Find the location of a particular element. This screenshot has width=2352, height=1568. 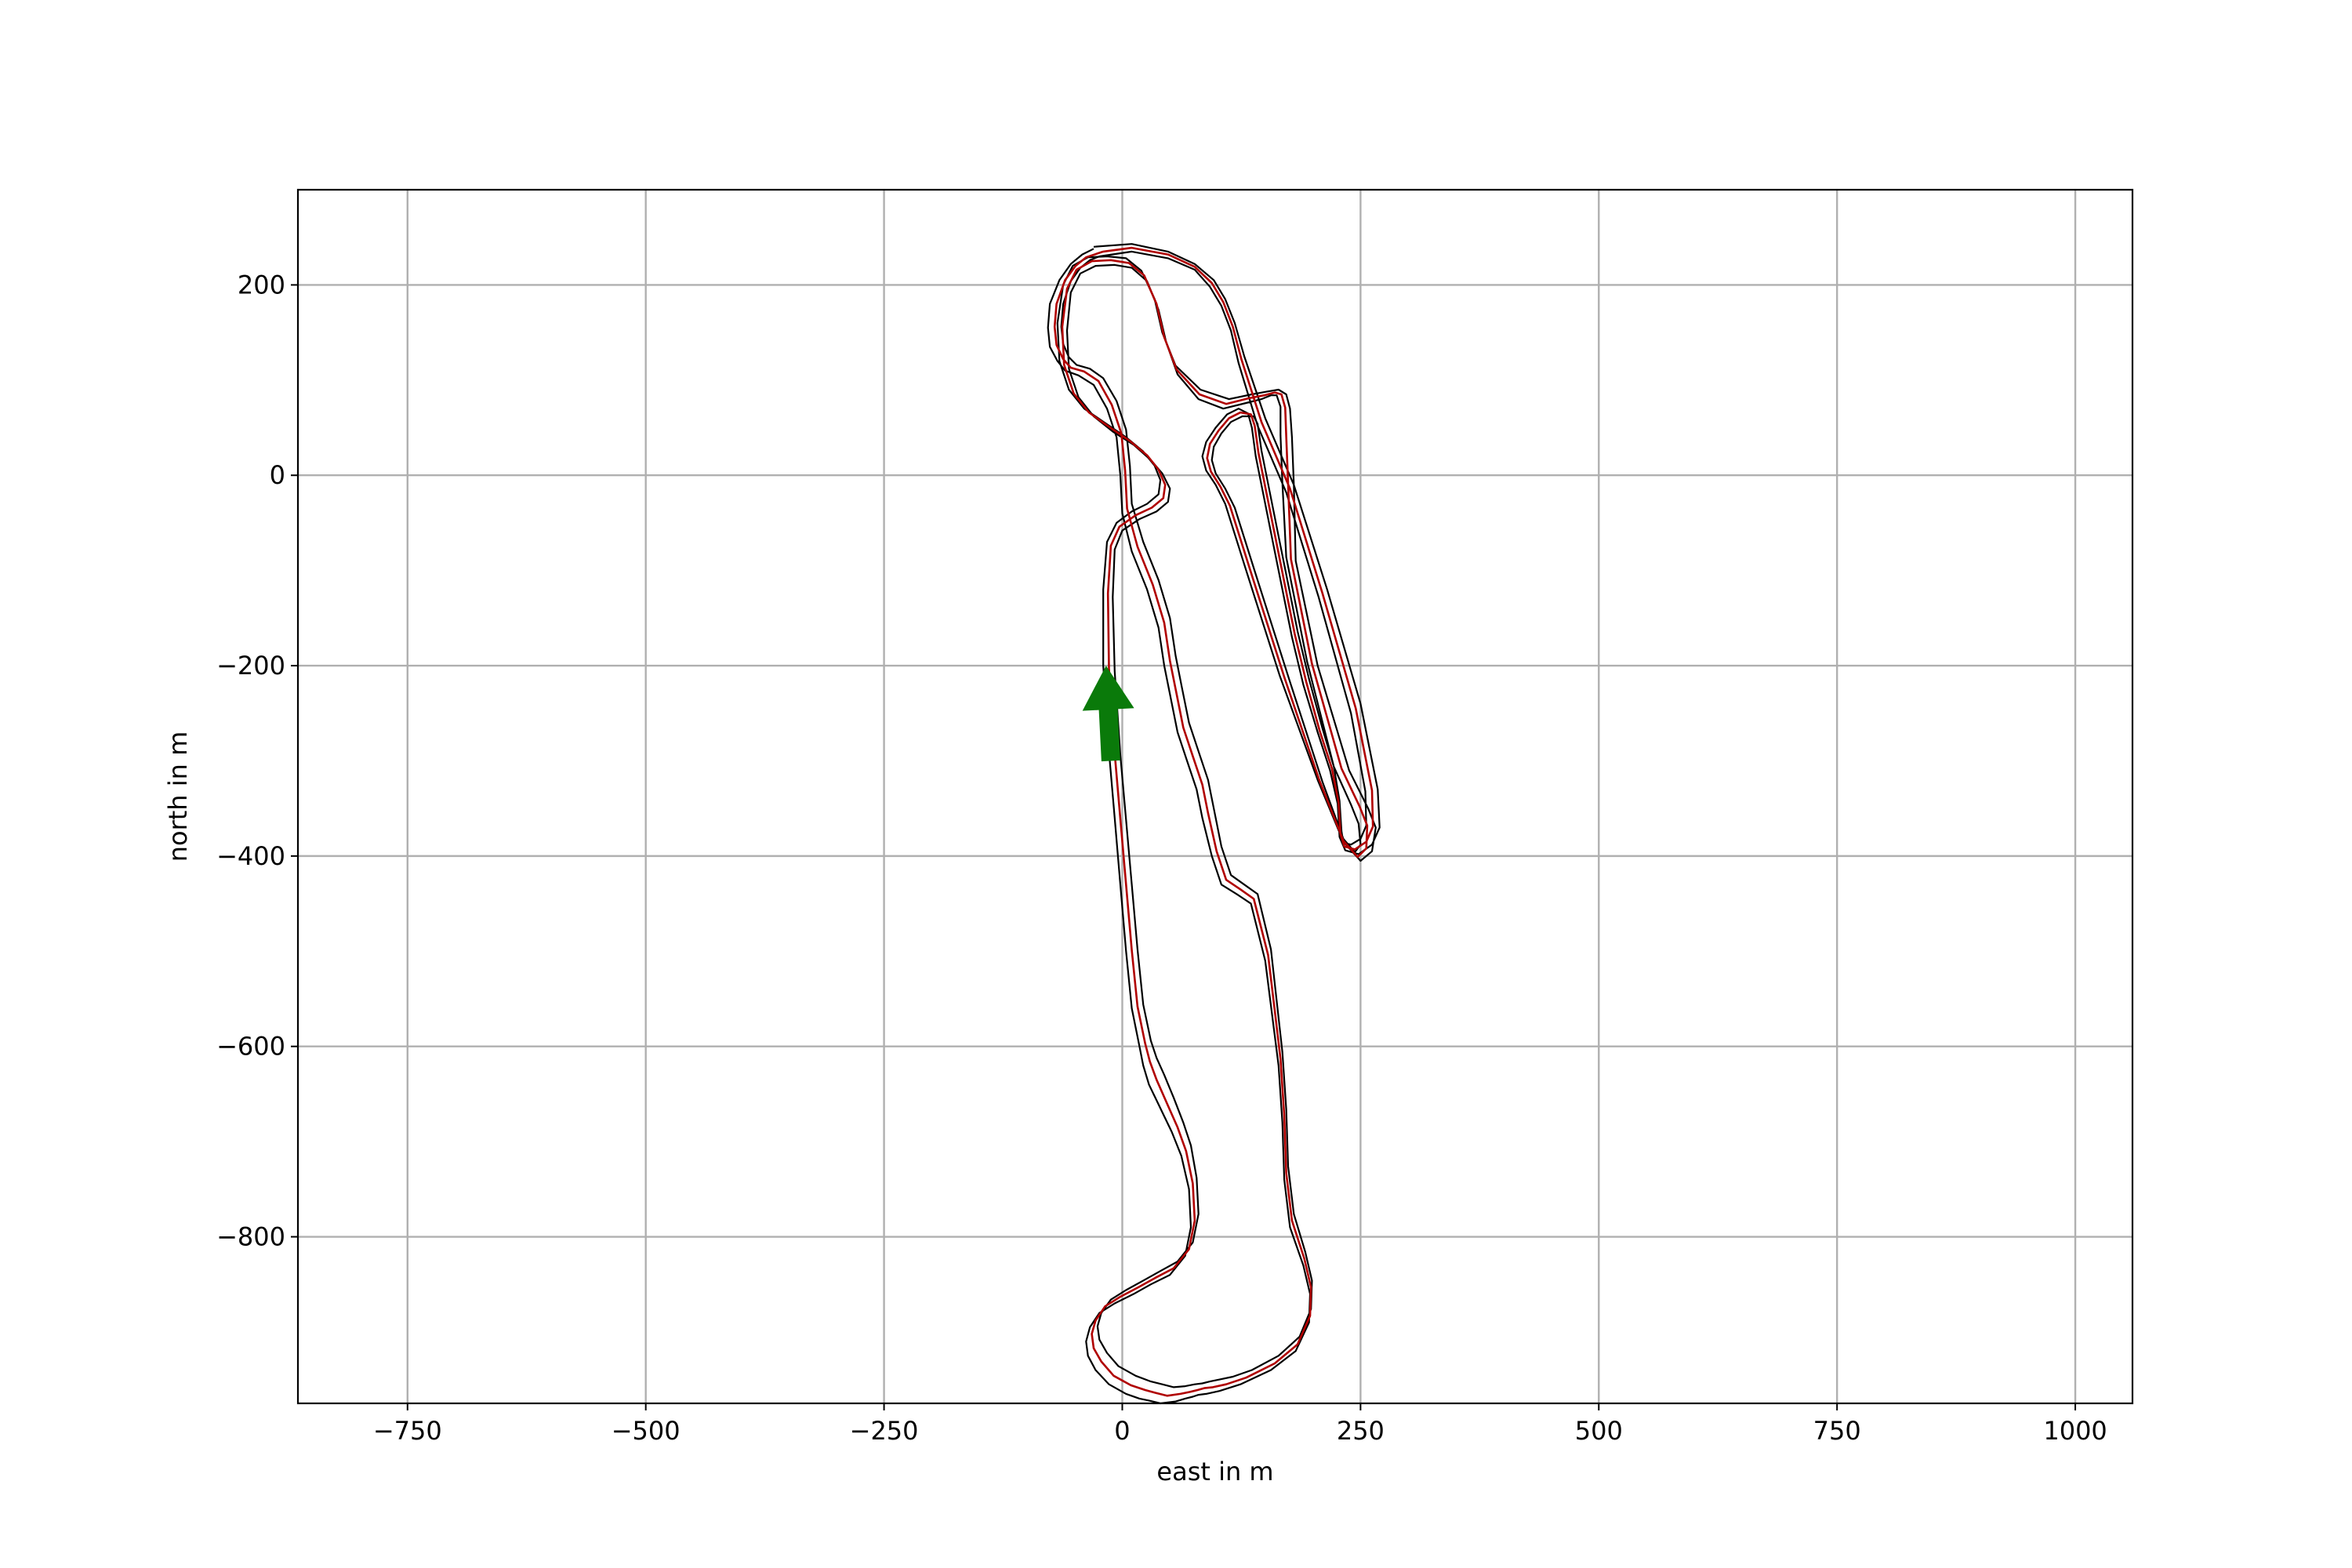

y-tick-label: −800 is located at coordinates (250, 1237).